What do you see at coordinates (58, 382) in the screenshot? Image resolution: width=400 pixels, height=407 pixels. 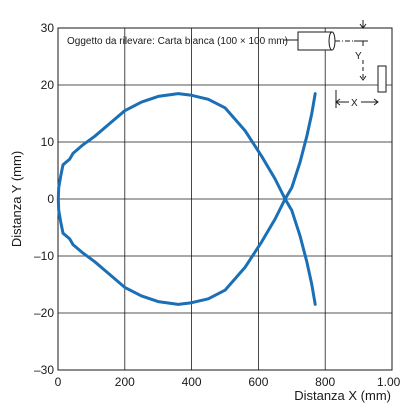 I see `x-tick-label: 0` at bounding box center [58, 382].